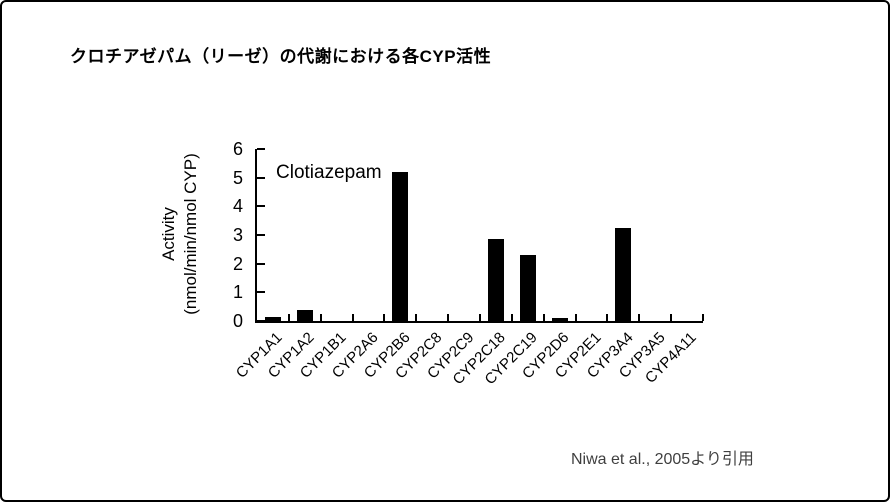 The width and height of the screenshot is (890, 502). I want to click on bar-CYP2B6, so click(400, 246).